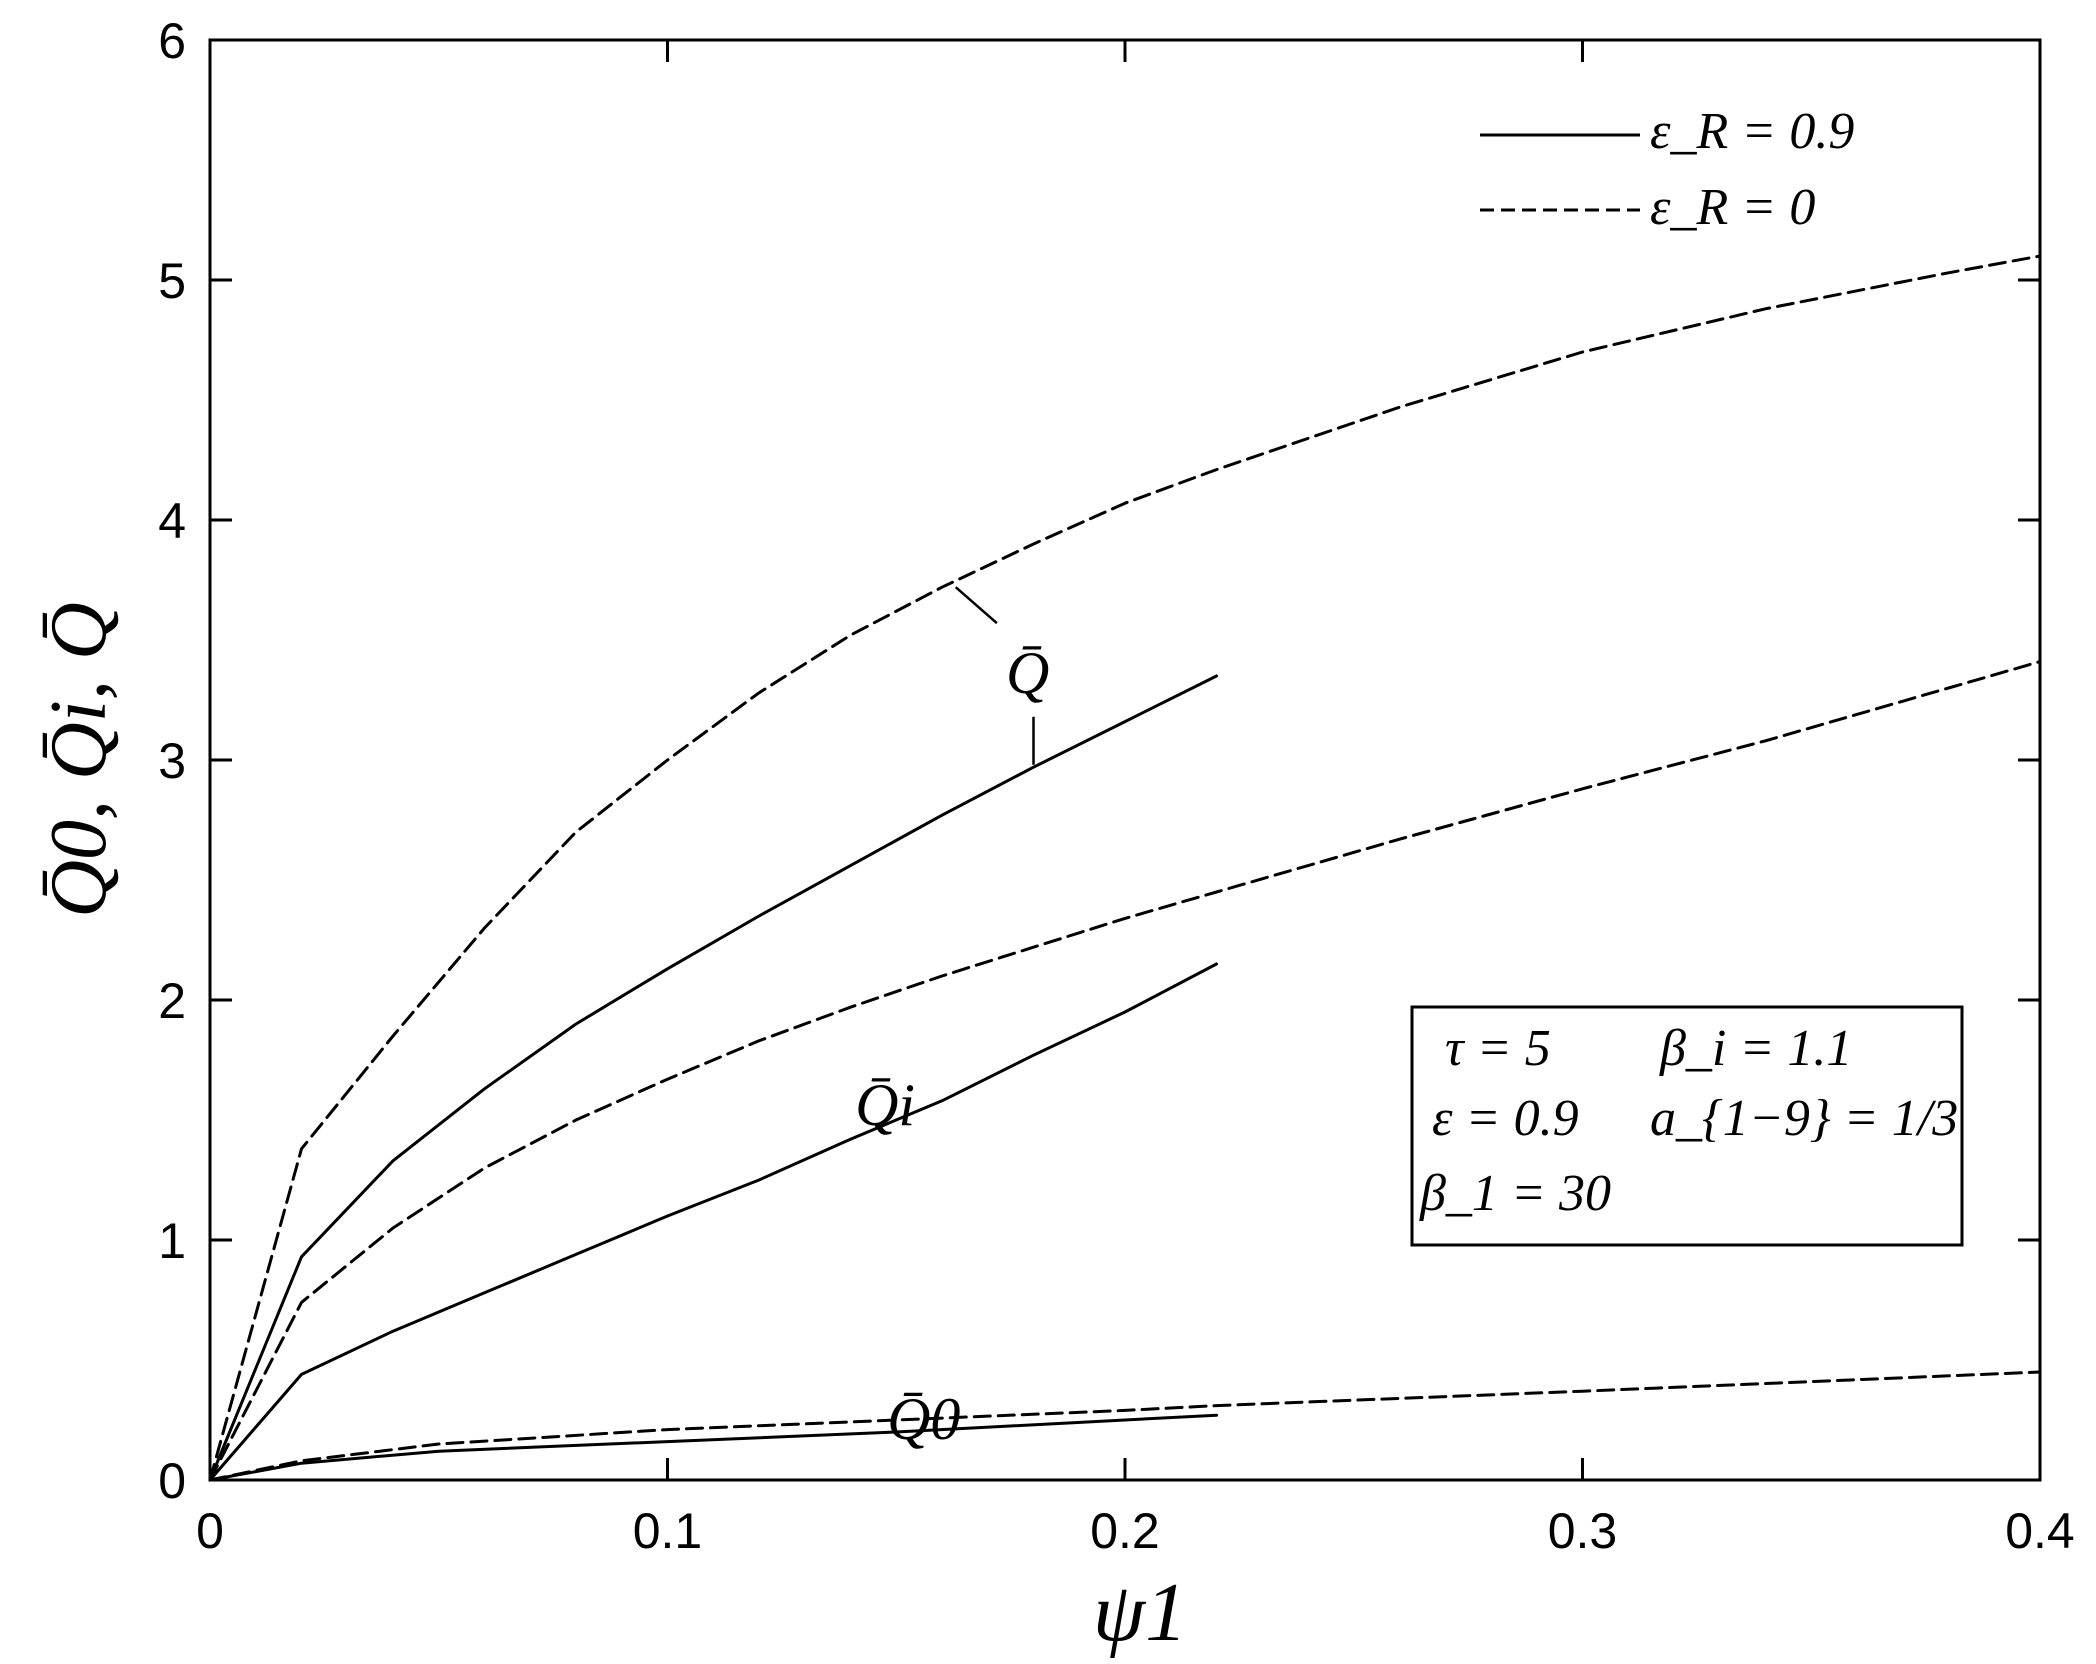 This screenshot has height=1664, width=2096. Describe the element at coordinates (79, 760) in the screenshot. I see `y-axis-label: Q̄0, Q̄i, Q̄` at that location.